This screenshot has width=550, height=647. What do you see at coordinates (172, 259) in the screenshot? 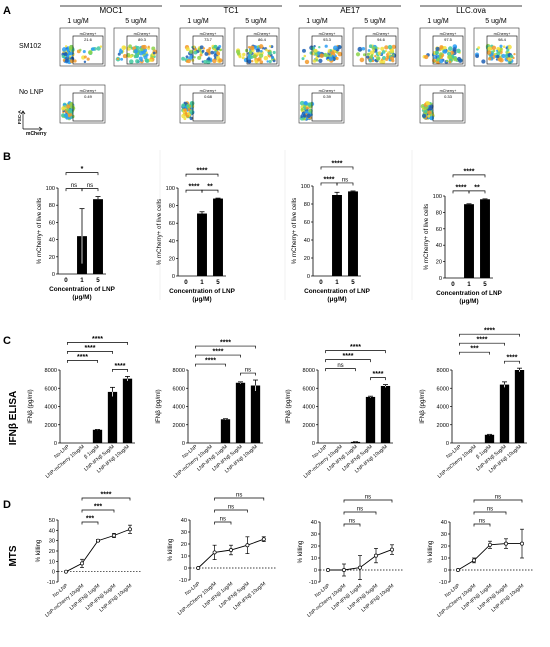
I see `y-tick-label: 20` at bounding box center [172, 259].